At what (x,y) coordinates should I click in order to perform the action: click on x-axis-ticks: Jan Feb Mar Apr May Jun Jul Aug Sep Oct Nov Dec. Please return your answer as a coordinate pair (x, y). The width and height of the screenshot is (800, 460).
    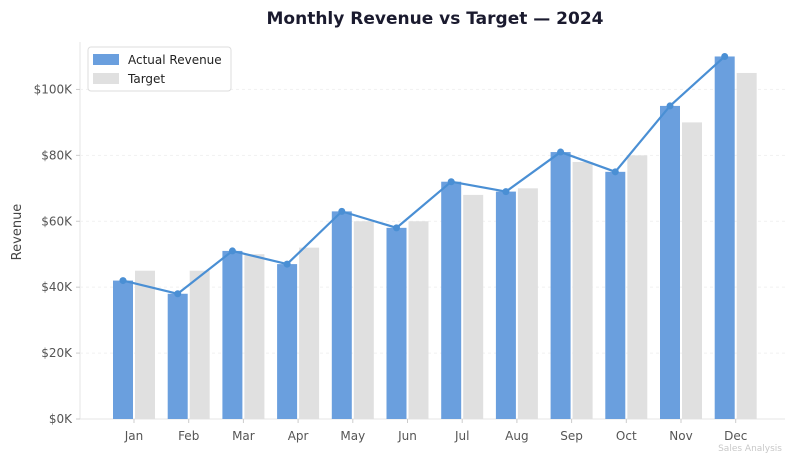
    Looking at the image, I should click on (435, 431).